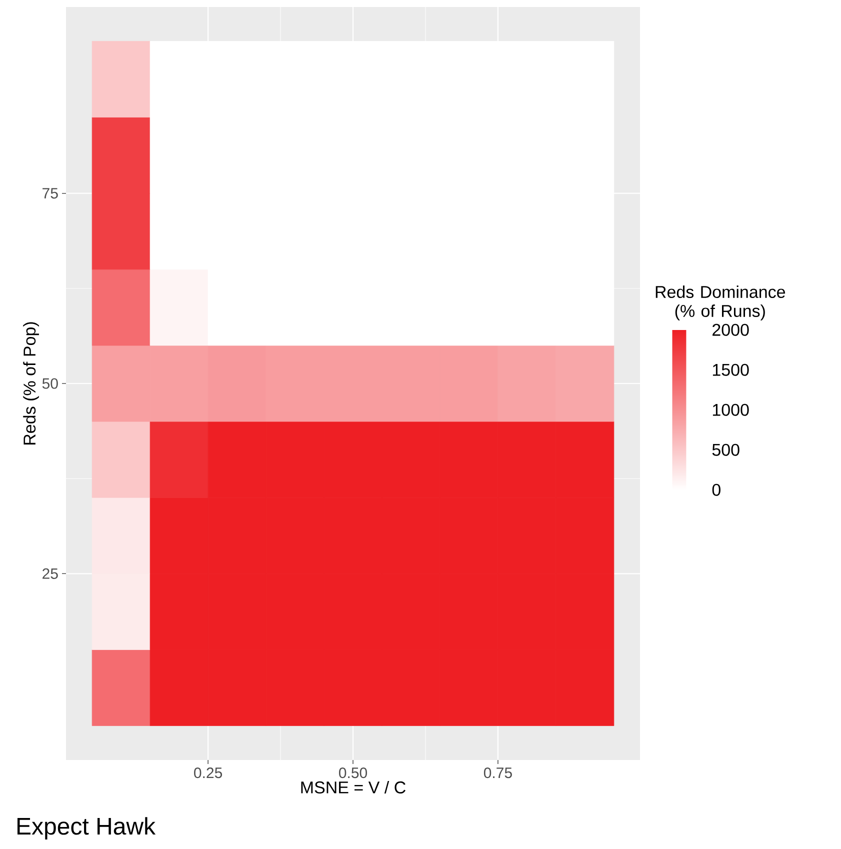  I want to click on color-bar-label: 2000, so click(730, 330).